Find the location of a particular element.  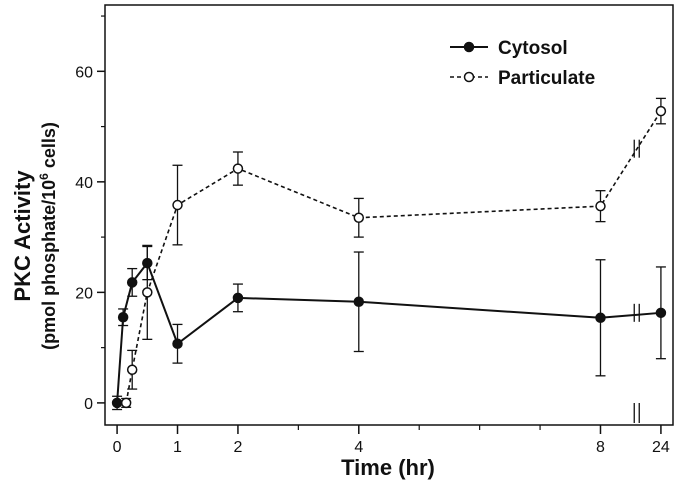

axis-break-marks is located at coordinates (636, 281).